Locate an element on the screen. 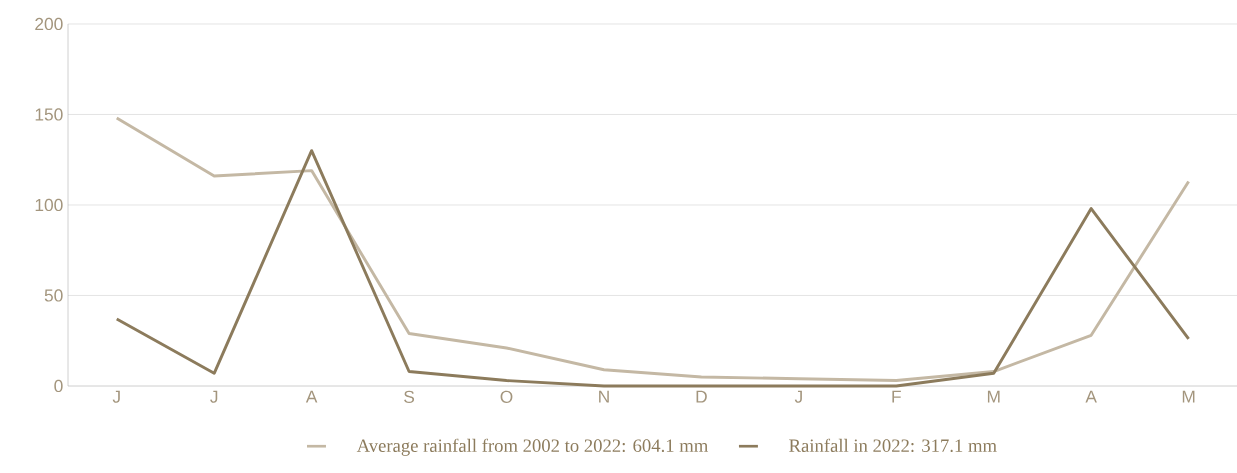 The height and width of the screenshot is (473, 1237). legend-label: Rainfall in 2022: 317.1 mm is located at coordinates (893, 445).